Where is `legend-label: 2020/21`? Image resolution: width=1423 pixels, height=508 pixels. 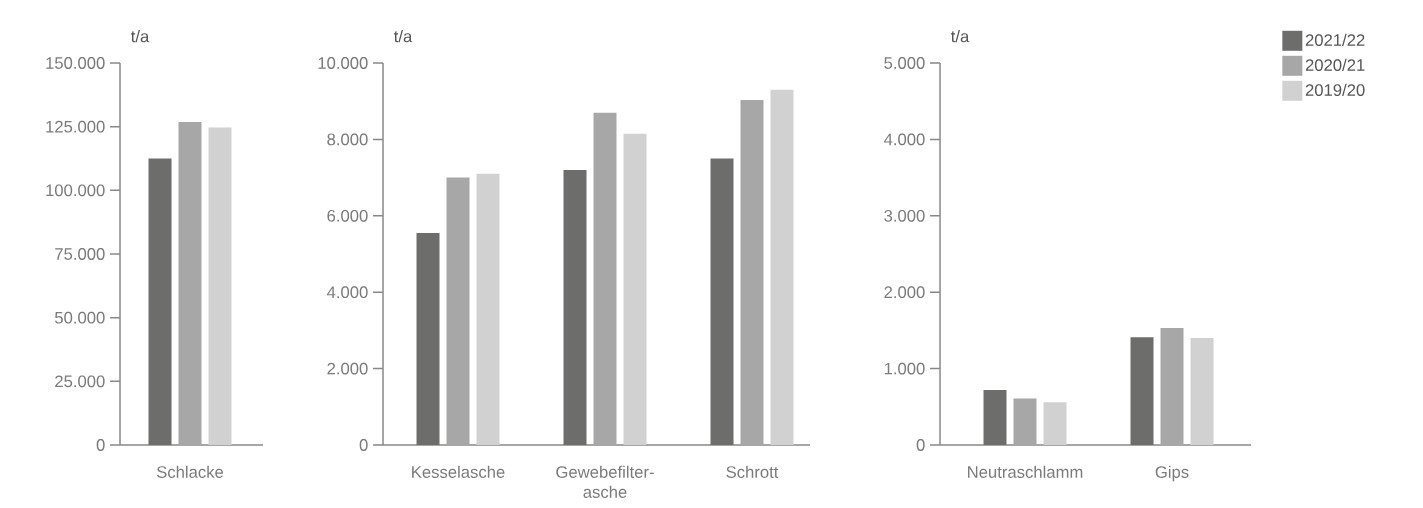
legend-label: 2020/21 is located at coordinates (1335, 64).